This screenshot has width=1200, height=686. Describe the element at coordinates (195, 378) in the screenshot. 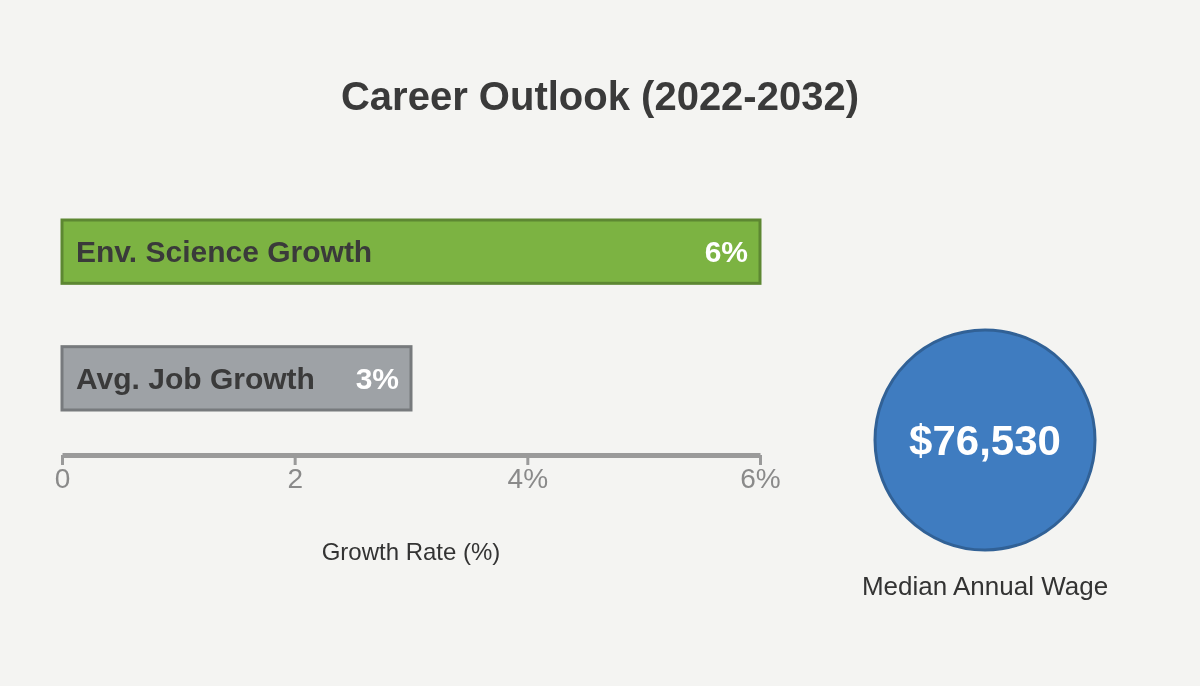

I see `y-tick-label: Avg. Job Growth` at that location.